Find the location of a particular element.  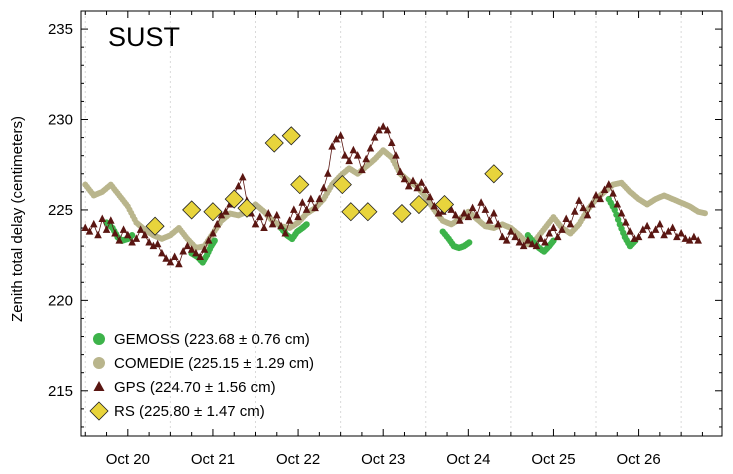

x-tick-label: Oct 24 is located at coordinates (468, 459).